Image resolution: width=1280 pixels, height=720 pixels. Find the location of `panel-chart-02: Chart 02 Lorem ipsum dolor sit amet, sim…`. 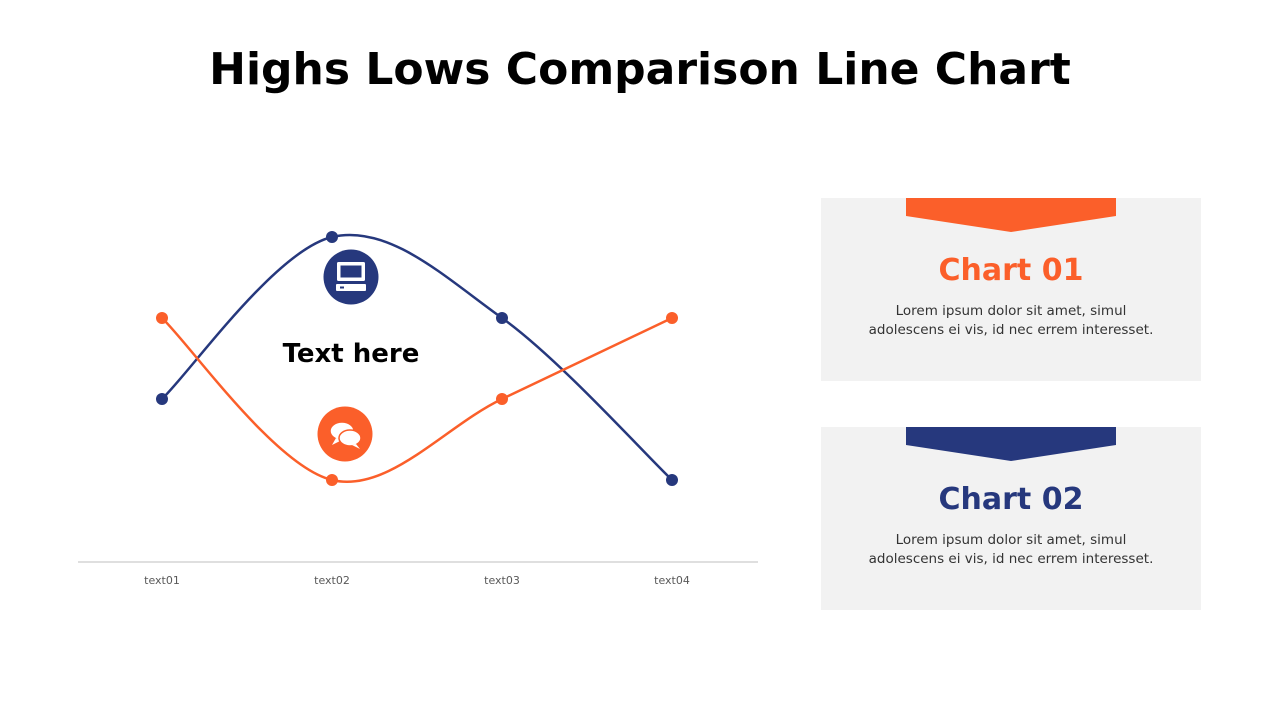

panel-chart-02: Chart 02 Lorem ipsum dolor sit amet, sim… is located at coordinates (1011, 518).